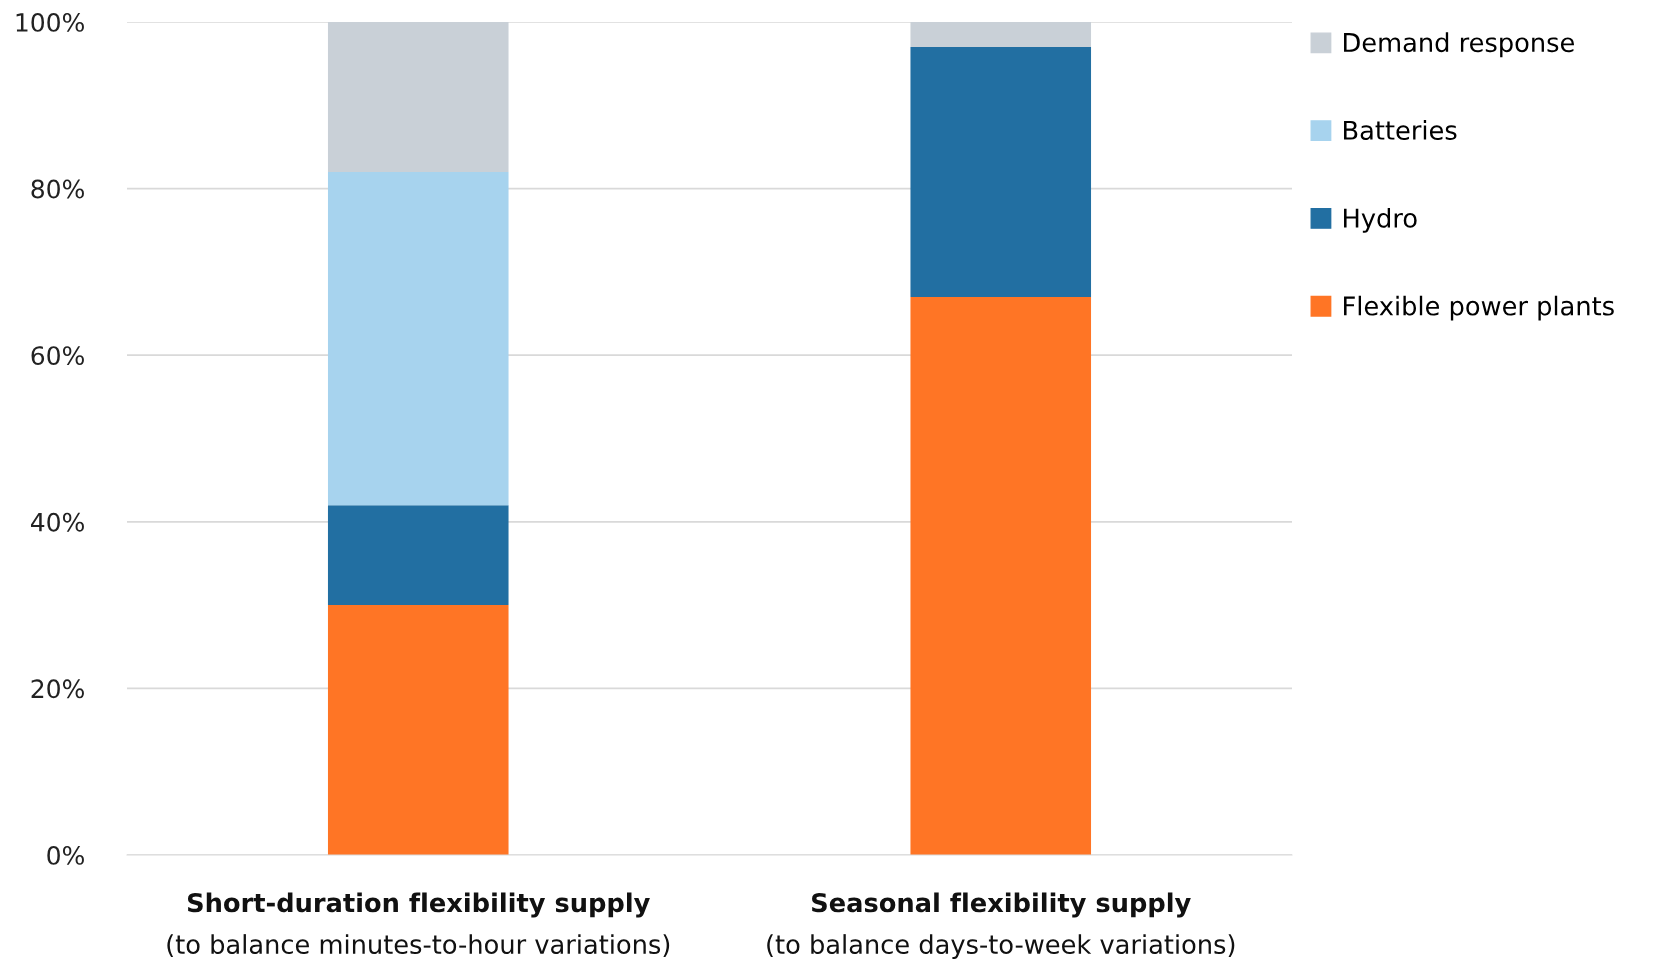 This screenshot has height=963, width=1658. What do you see at coordinates (50, 22) in the screenshot?
I see `y-tick-label: 100%` at bounding box center [50, 22].